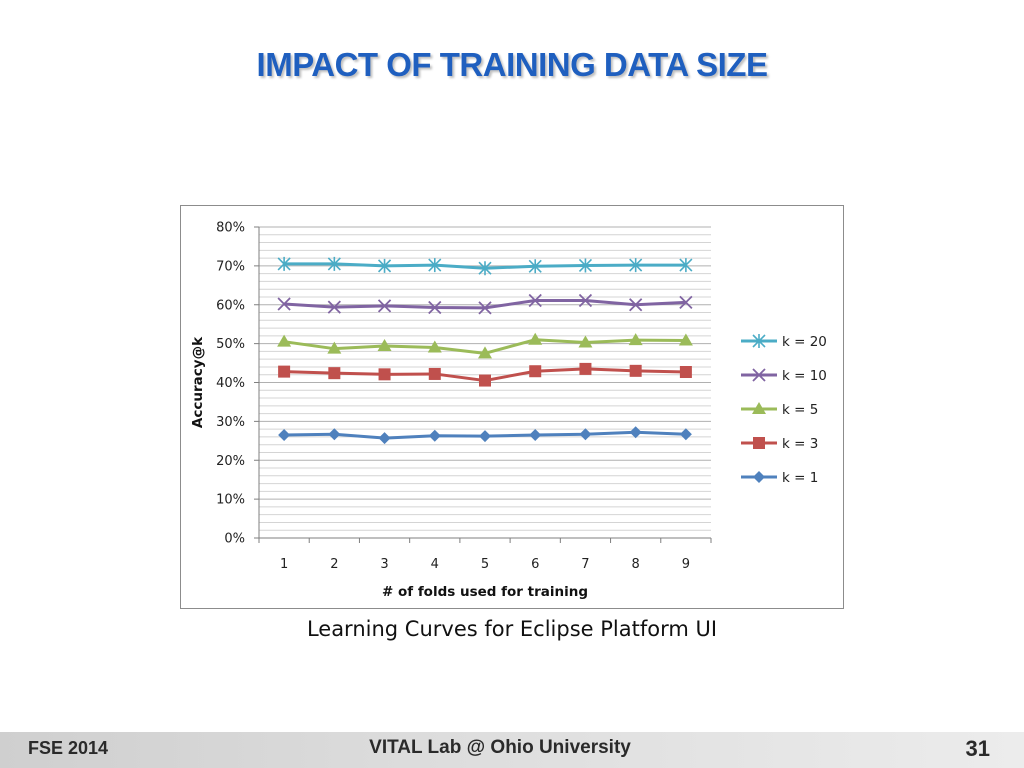 The width and height of the screenshot is (1024, 768). What do you see at coordinates (384, 564) in the screenshot?
I see `x-tick-label: 3` at bounding box center [384, 564].